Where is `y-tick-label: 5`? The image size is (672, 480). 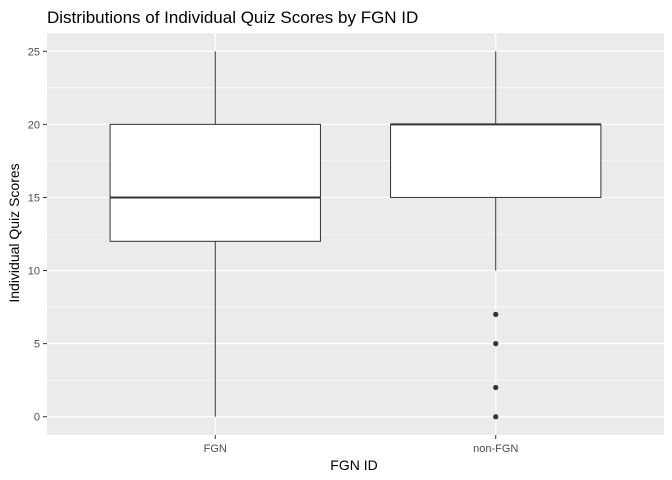
y-tick-label: 5 is located at coordinates (37, 345).